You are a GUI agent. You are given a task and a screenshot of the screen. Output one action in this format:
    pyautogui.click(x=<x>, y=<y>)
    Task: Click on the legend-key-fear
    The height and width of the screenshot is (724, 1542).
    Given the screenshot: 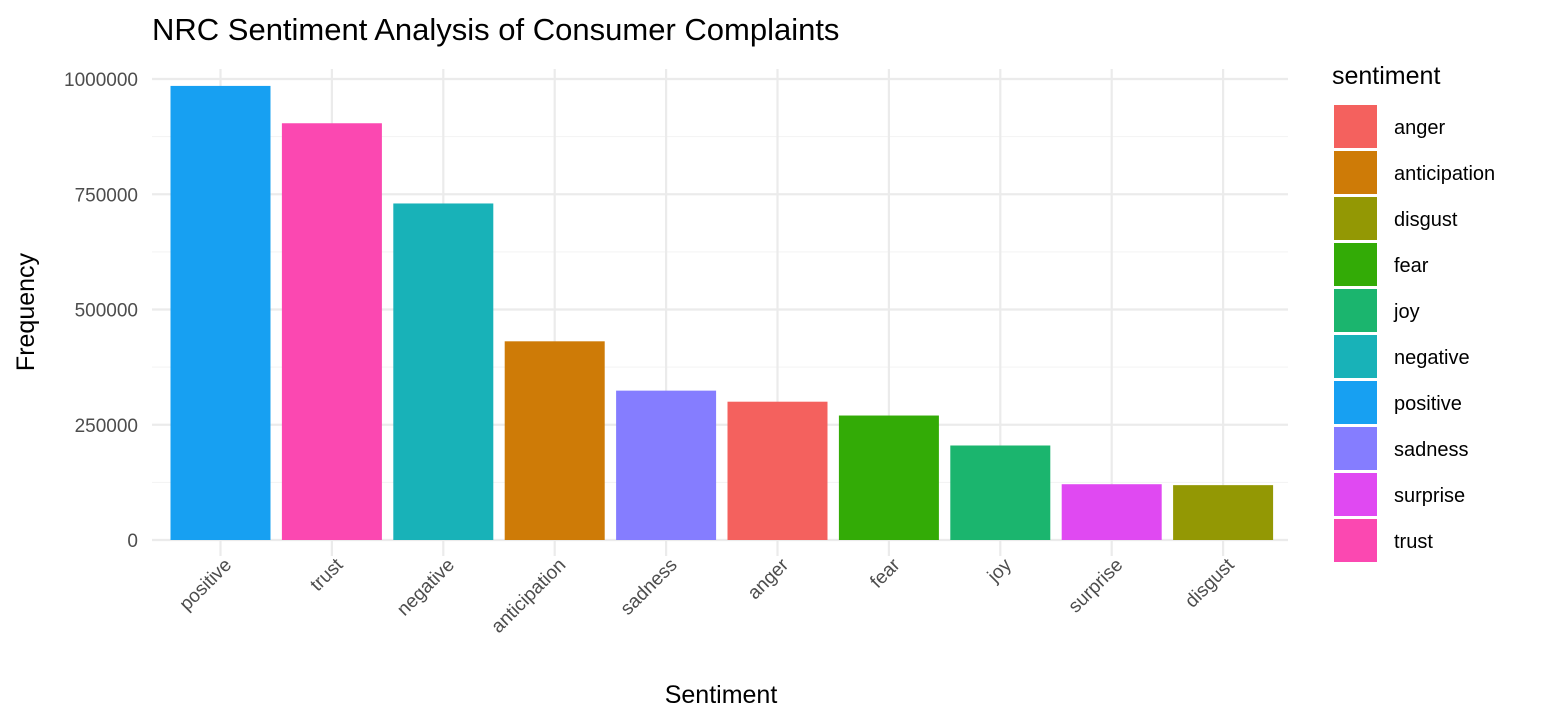 What is the action you would take?
    pyautogui.click(x=1355, y=264)
    